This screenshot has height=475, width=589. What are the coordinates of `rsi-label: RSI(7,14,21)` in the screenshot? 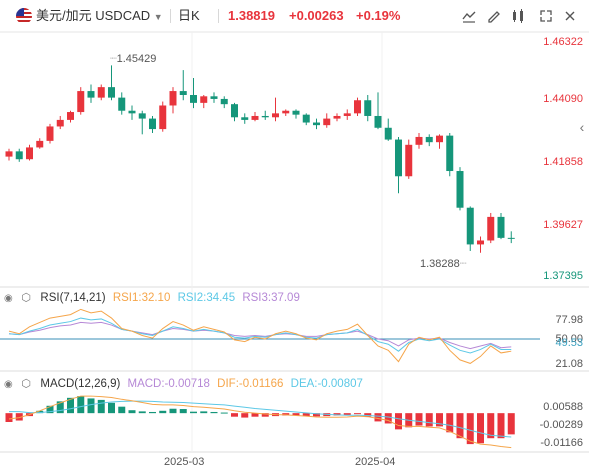 It's located at (73, 298).